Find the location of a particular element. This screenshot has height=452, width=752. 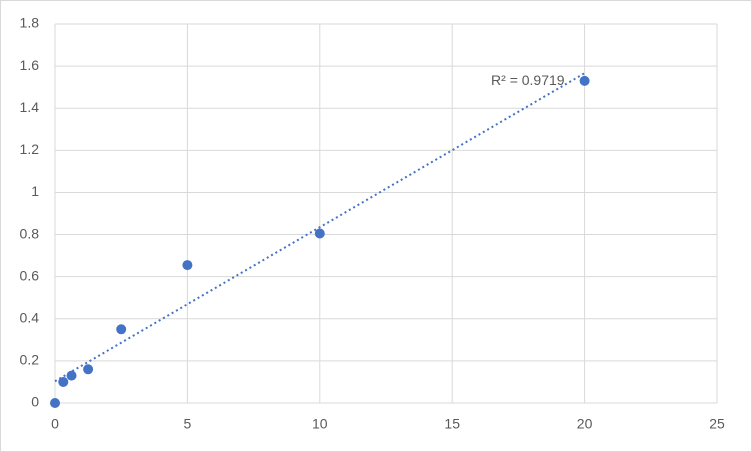

y-tick-label: 1.6 is located at coordinates (30, 65).